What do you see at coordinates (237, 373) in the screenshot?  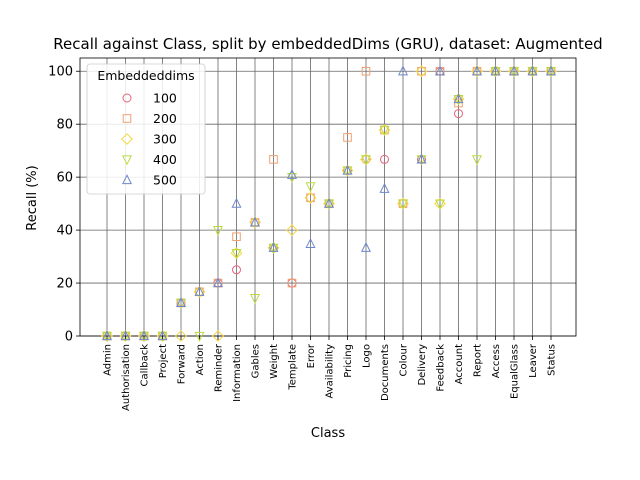 I see `x-tick-label: Information` at bounding box center [237, 373].